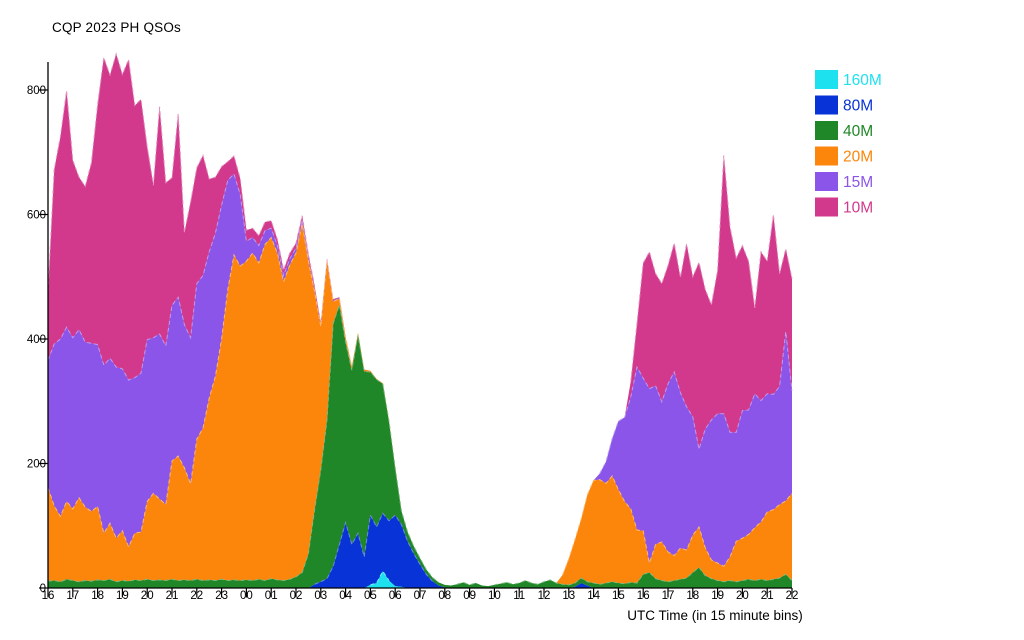  Describe the element at coordinates (858, 106) in the screenshot. I see `legend-label-80m: 80M` at that location.